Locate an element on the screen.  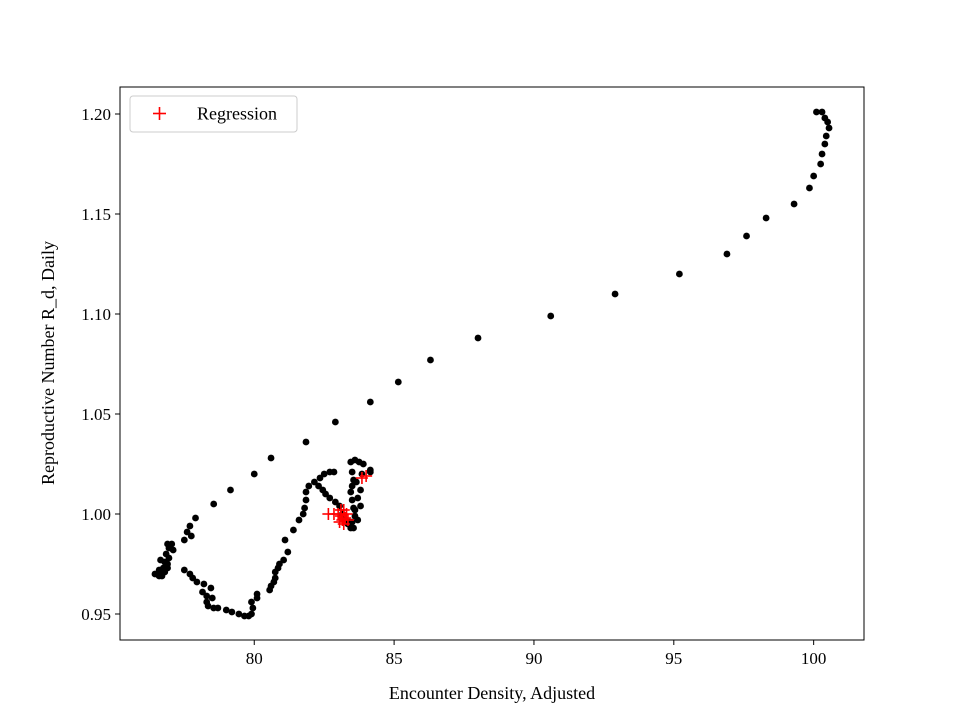
y-tick-label: 1.10 is located at coordinates (96, 314).